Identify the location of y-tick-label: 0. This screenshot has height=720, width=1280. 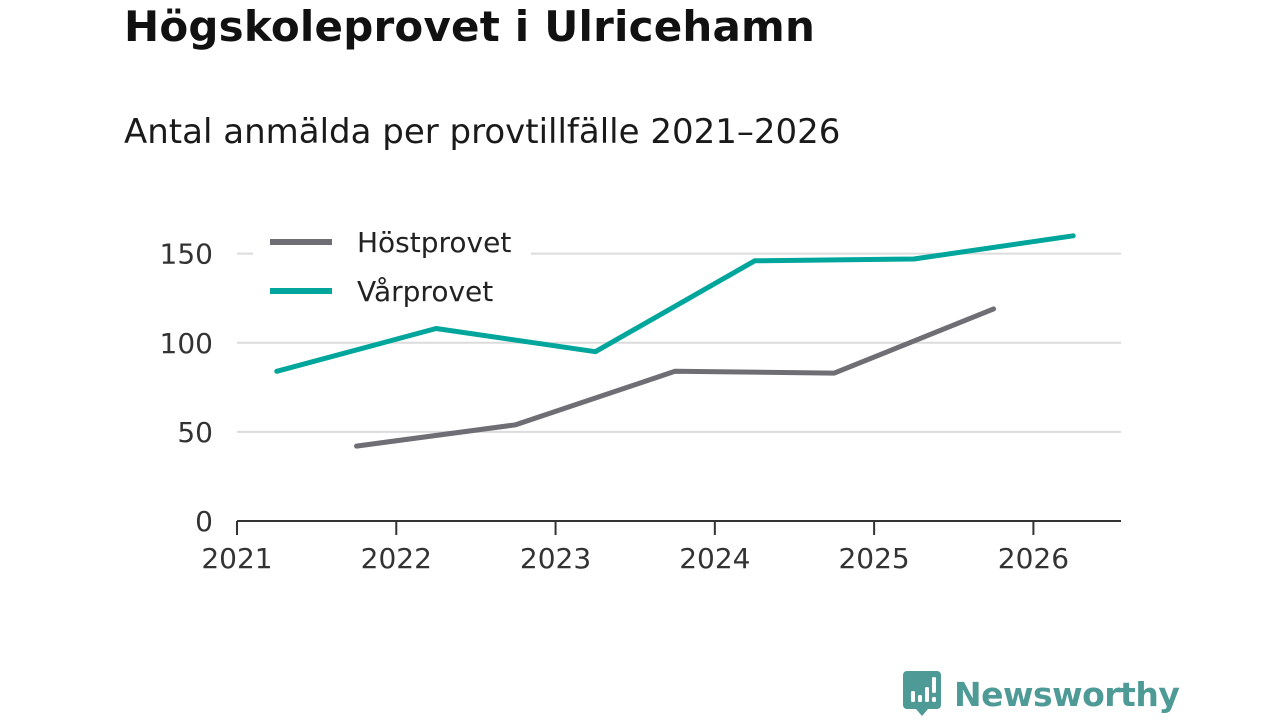
(204, 521).